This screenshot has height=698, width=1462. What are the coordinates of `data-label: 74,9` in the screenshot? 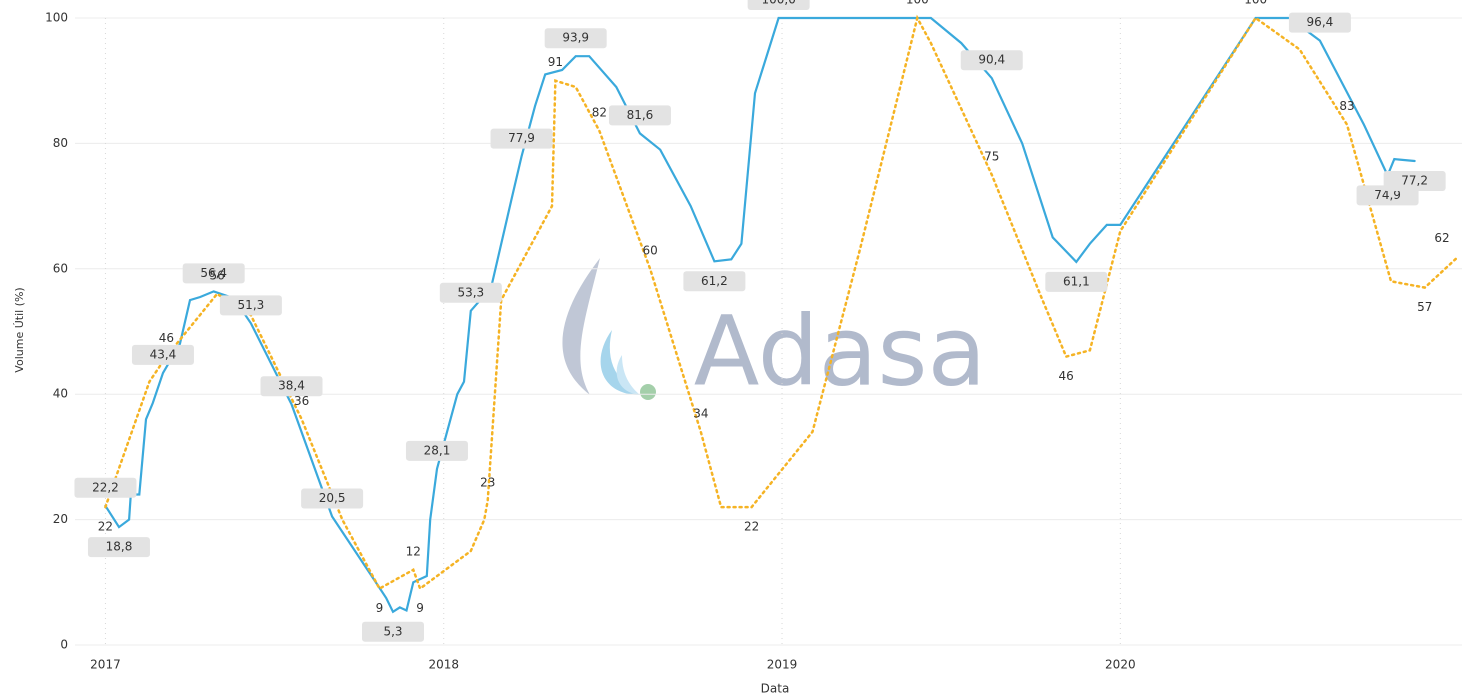 It's located at (1387, 195).